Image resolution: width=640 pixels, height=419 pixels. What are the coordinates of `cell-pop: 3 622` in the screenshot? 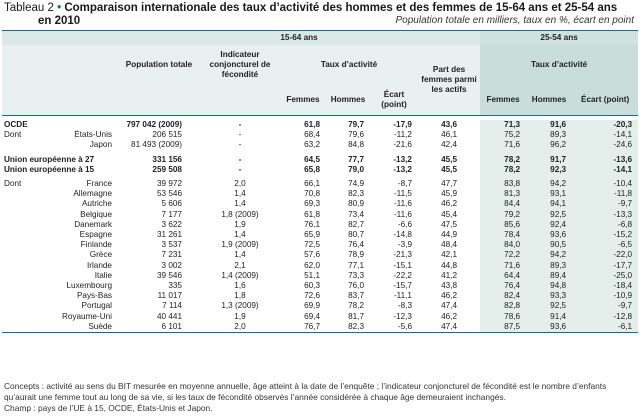 It's located at (172, 224).